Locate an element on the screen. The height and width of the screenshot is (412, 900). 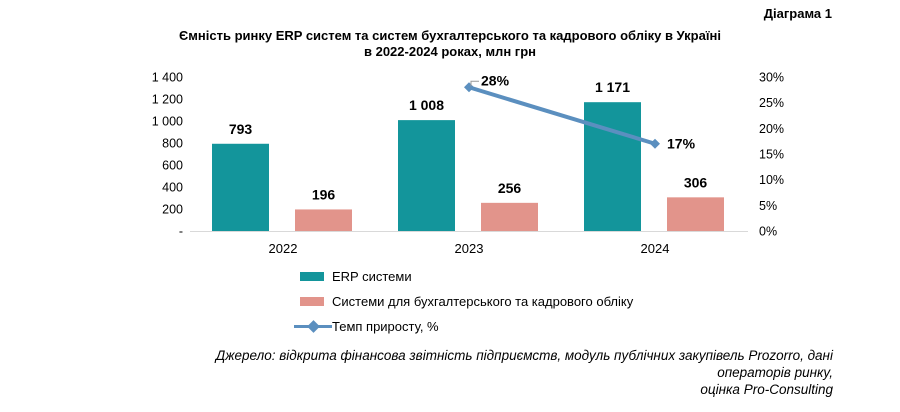
y-left-tick-label: 400 is located at coordinates (172, 188).